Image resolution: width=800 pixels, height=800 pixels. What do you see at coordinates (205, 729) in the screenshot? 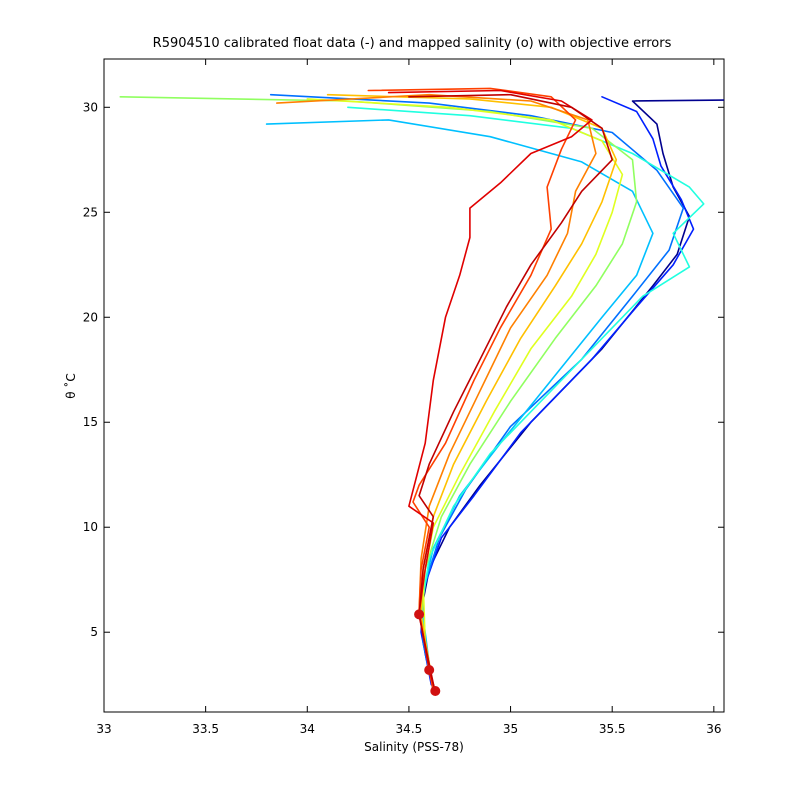
I see `x-tick-label-2: 33.5` at bounding box center [205, 729].